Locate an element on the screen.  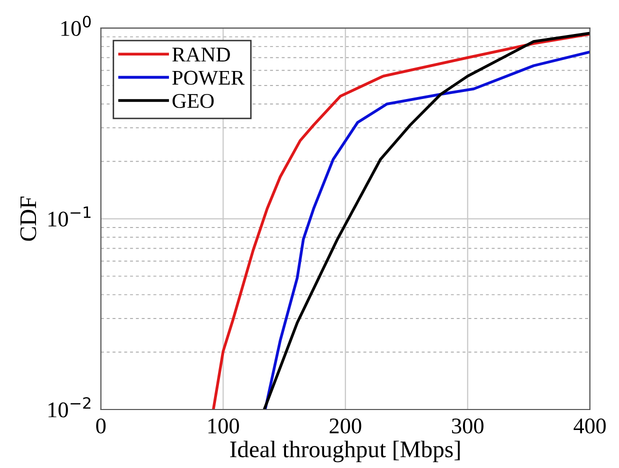
x-tick-label: 200 is located at coordinates (346, 426).